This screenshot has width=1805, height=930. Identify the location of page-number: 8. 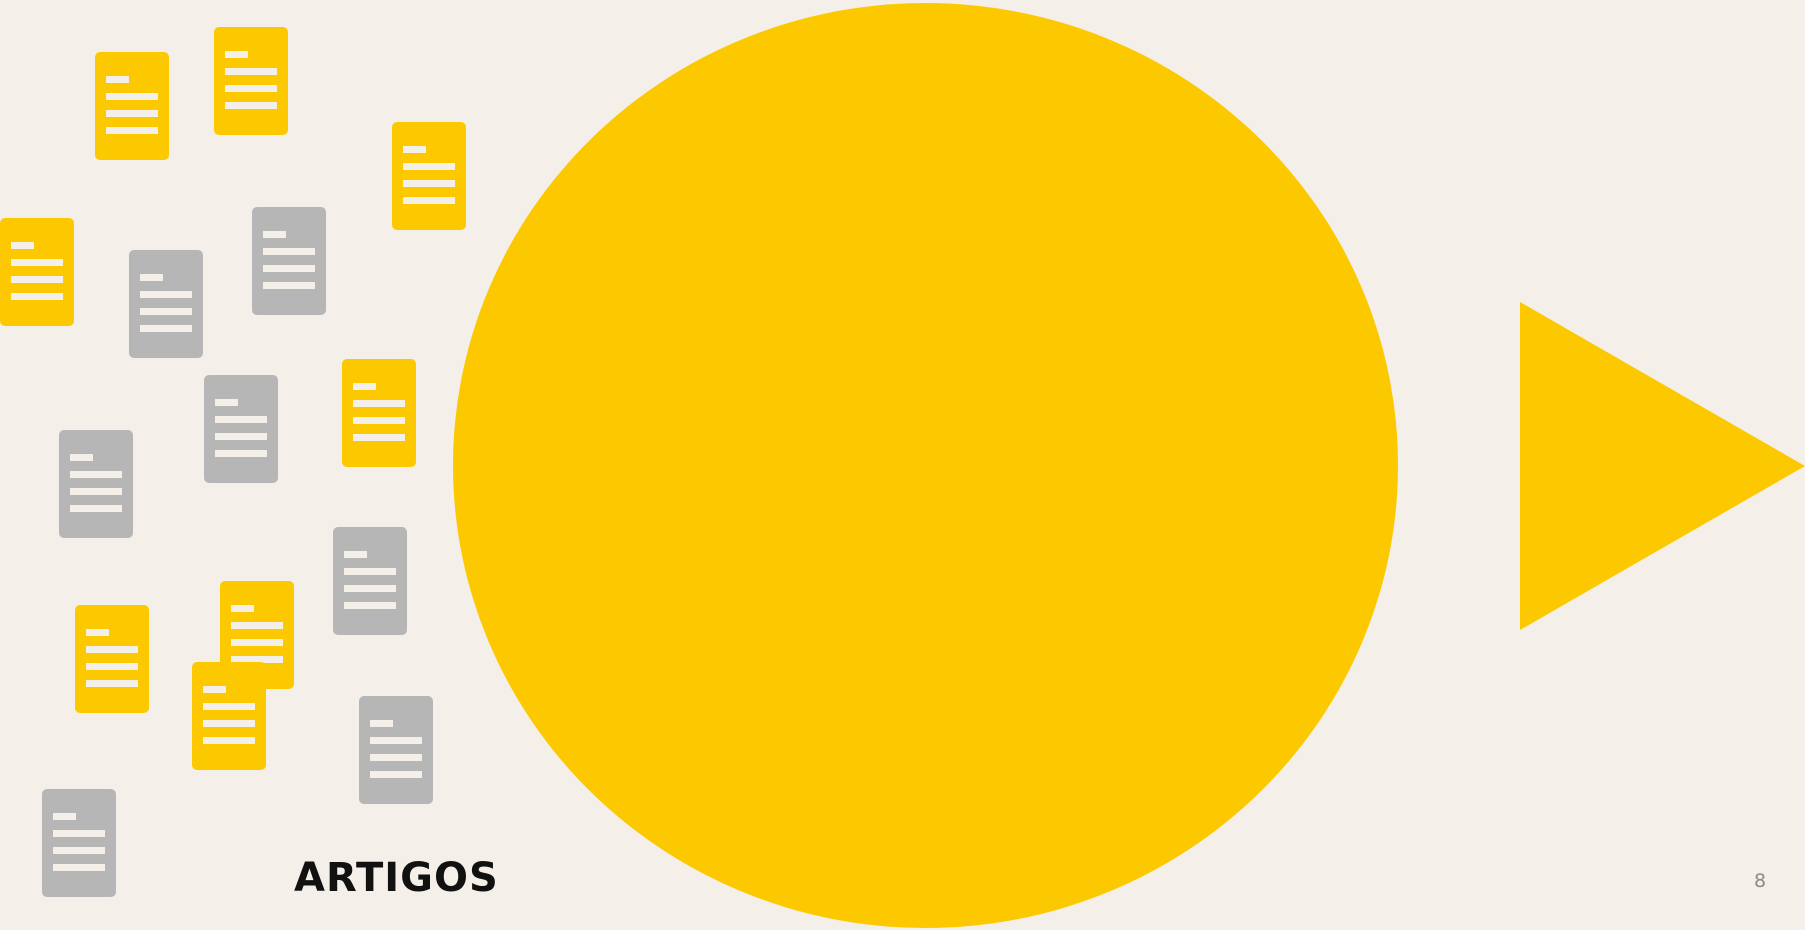
(1760, 881).